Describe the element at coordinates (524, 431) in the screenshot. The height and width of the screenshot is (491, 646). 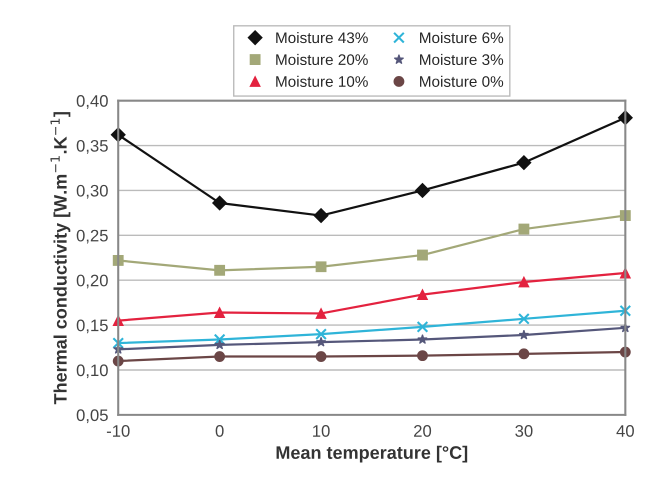
I see `x-tick-label: 30` at that location.